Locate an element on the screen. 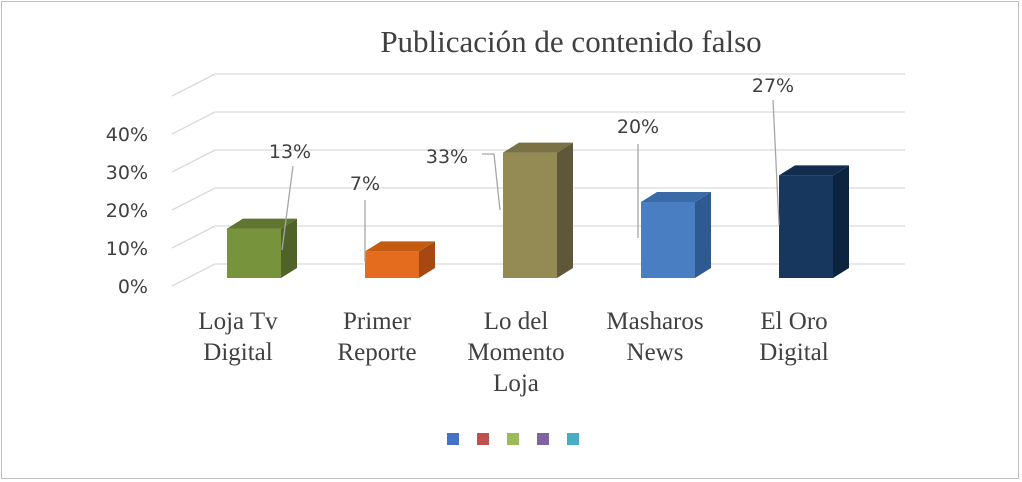 The image size is (1022, 482). data-label: 7% is located at coordinates (365, 184).